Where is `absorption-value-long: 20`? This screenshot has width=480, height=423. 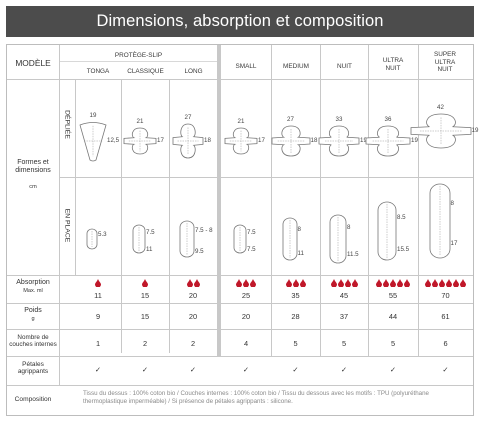 absorption-value-long: 20 is located at coordinates (193, 295).